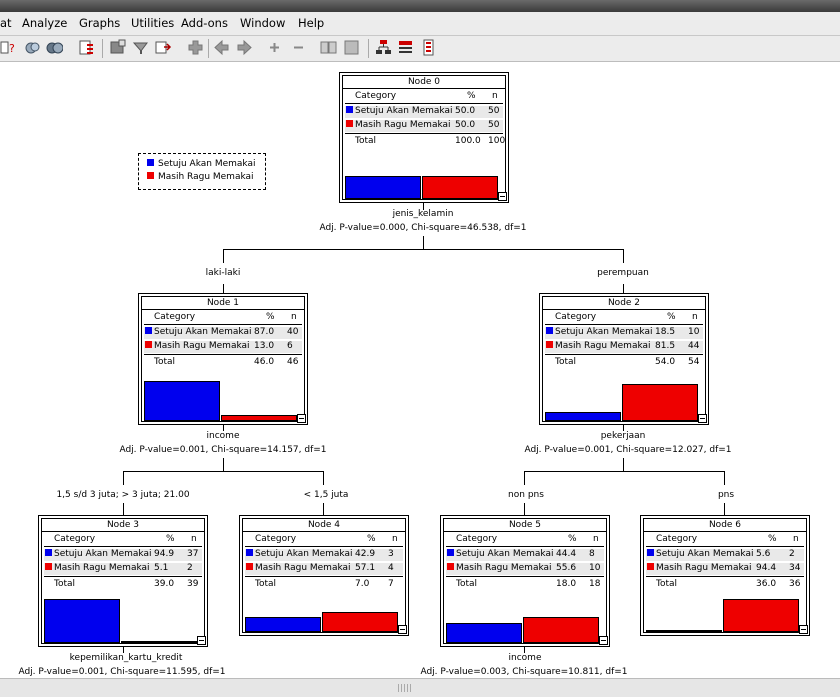 The height and width of the screenshot is (697, 840). What do you see at coordinates (311, 23) in the screenshot?
I see `menu-help: Help` at bounding box center [311, 23].